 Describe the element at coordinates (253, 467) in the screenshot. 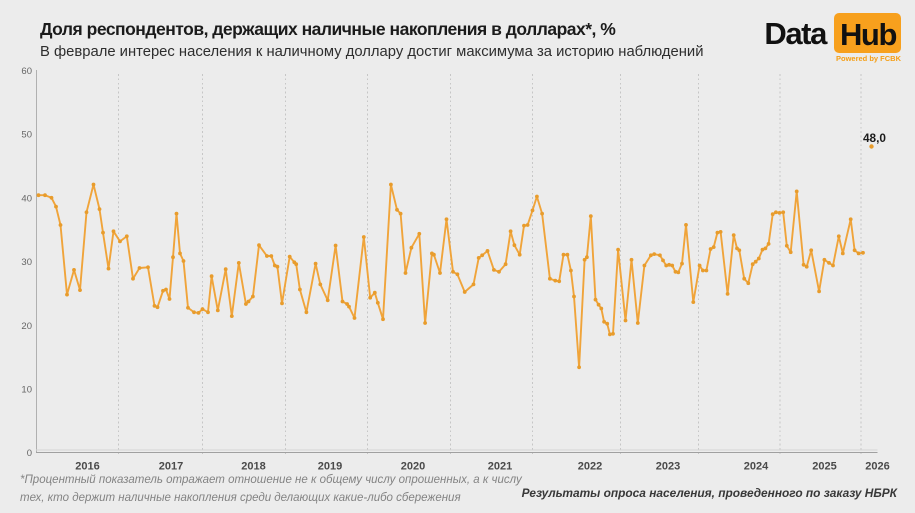

I see `svg-text: 2018` at that location.